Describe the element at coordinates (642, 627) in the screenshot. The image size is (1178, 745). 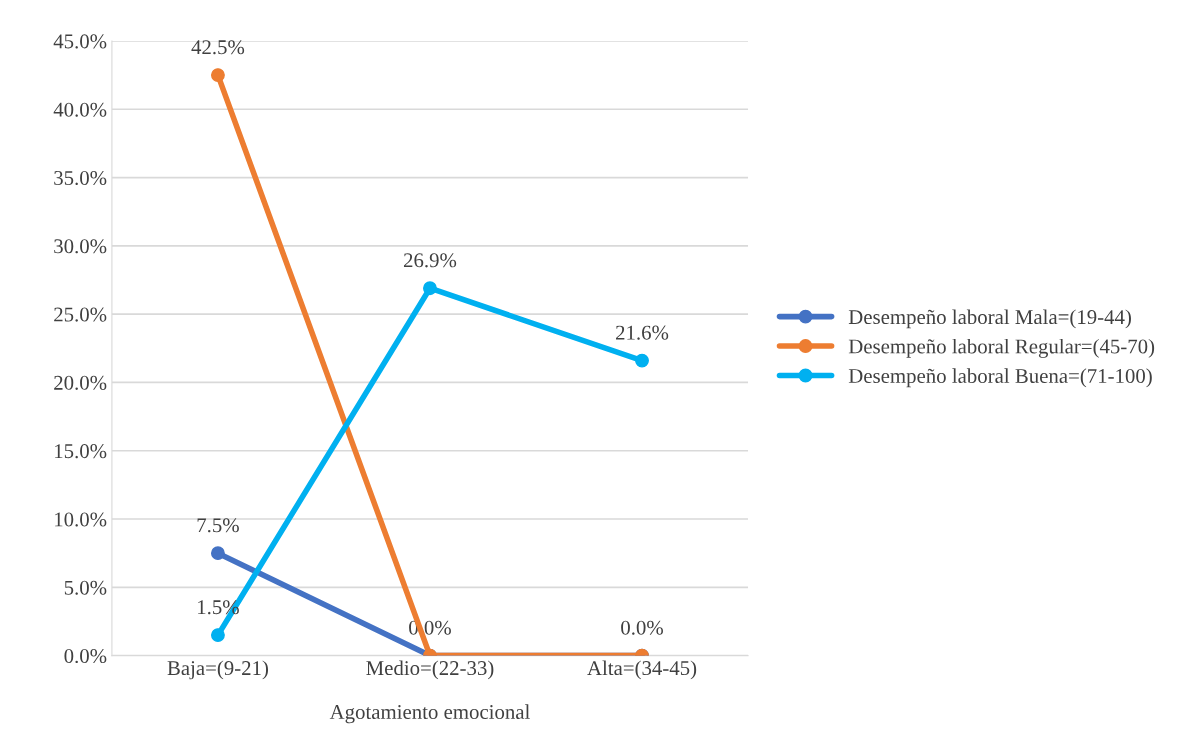
I see `data-label: 0.0%` at that location.